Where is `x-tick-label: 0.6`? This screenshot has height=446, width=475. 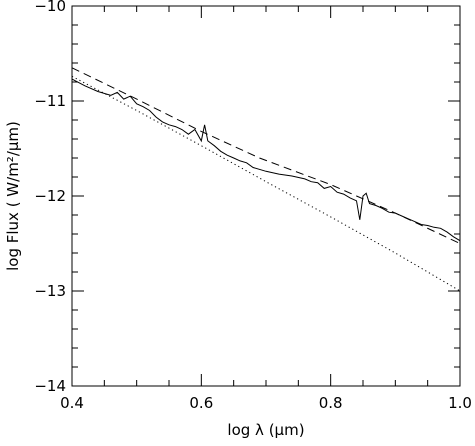
x-tick-label: 0.6 is located at coordinates (201, 403).